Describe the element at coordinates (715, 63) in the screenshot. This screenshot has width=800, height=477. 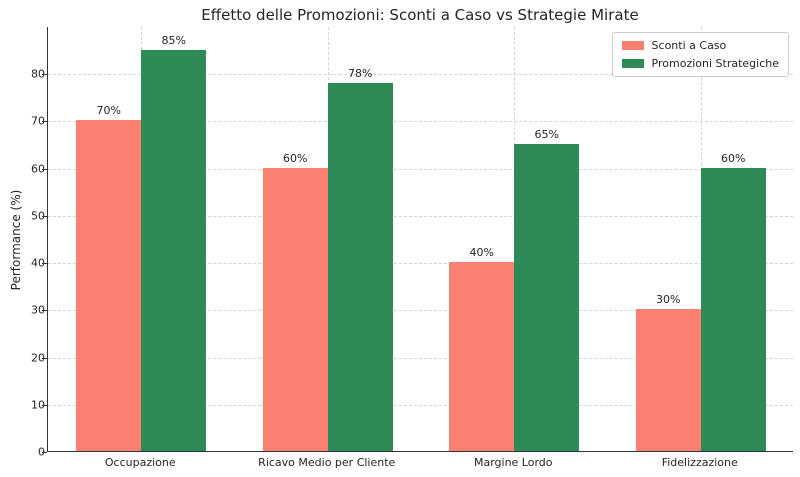
I see `legend-label: Promozioni Strategiche` at that location.